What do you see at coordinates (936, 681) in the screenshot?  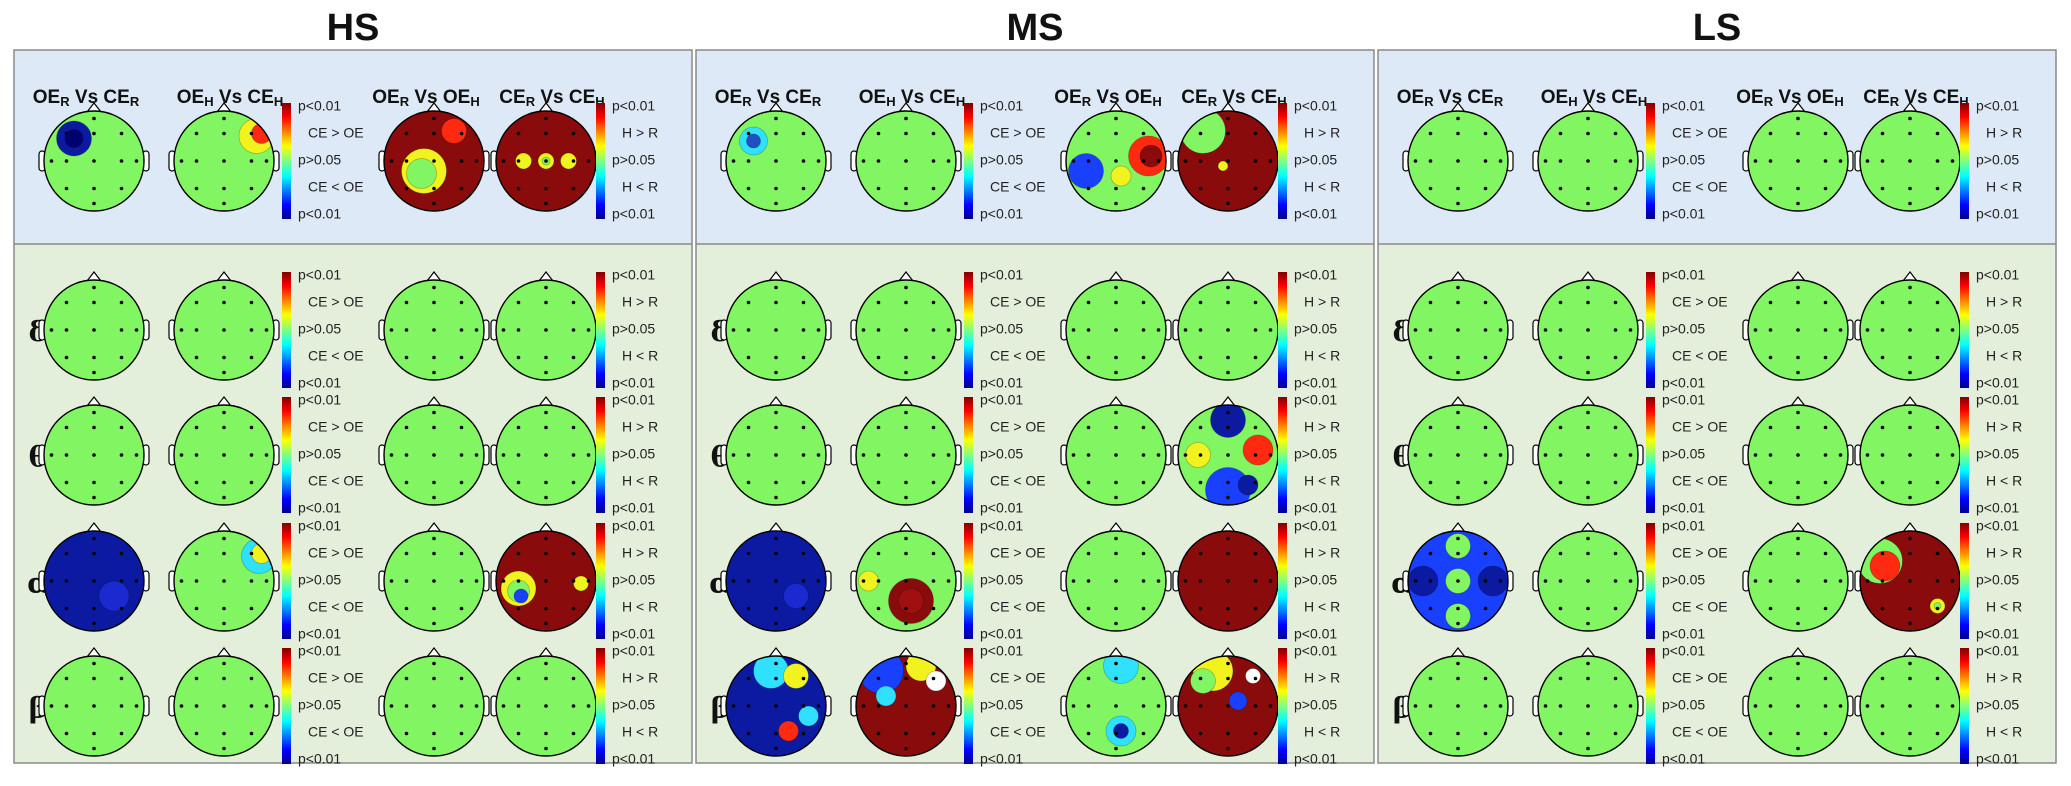 I see `map-blob` at bounding box center [936, 681].